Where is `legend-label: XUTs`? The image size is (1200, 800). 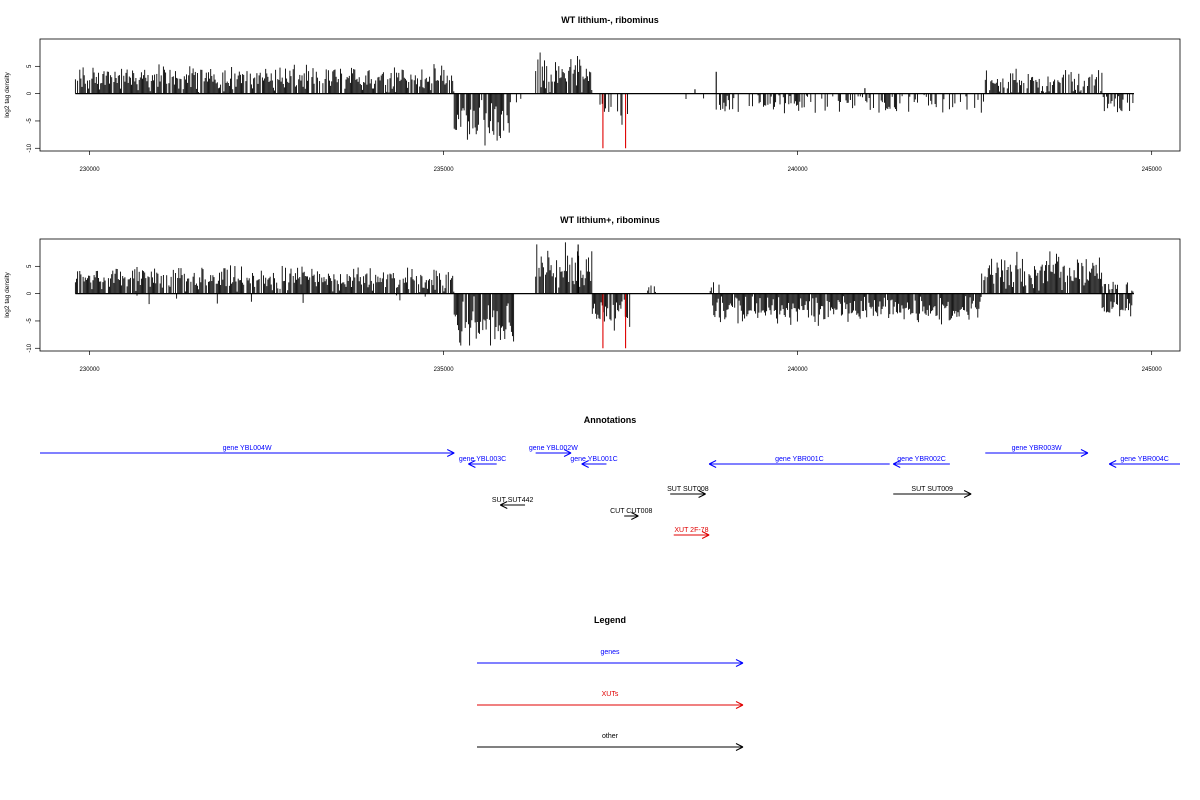
legend-label: XUTs is located at coordinates (610, 694).